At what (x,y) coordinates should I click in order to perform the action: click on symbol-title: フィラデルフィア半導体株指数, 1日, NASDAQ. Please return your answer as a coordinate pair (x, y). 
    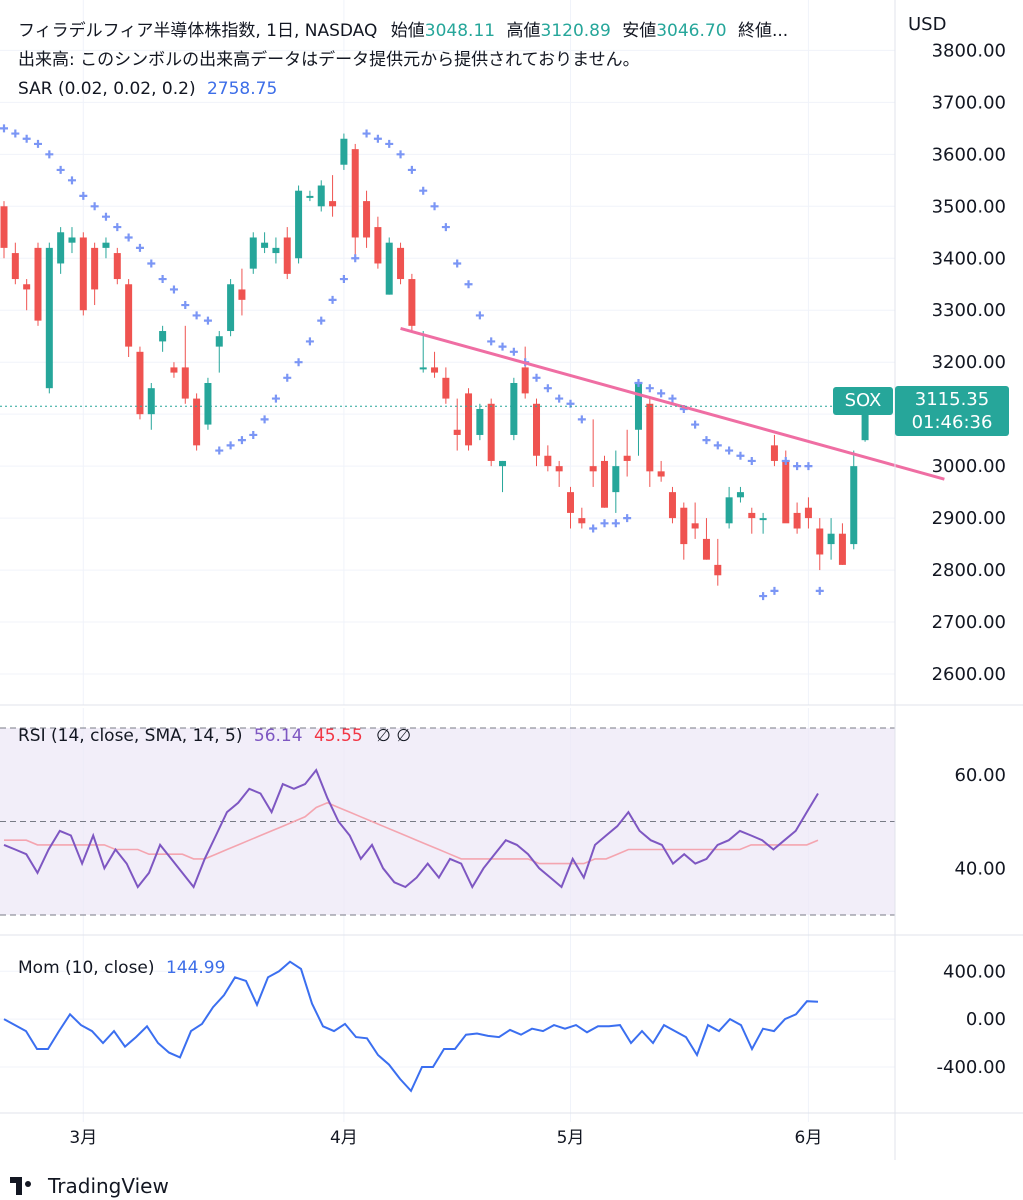
    Looking at the image, I should click on (198, 31).